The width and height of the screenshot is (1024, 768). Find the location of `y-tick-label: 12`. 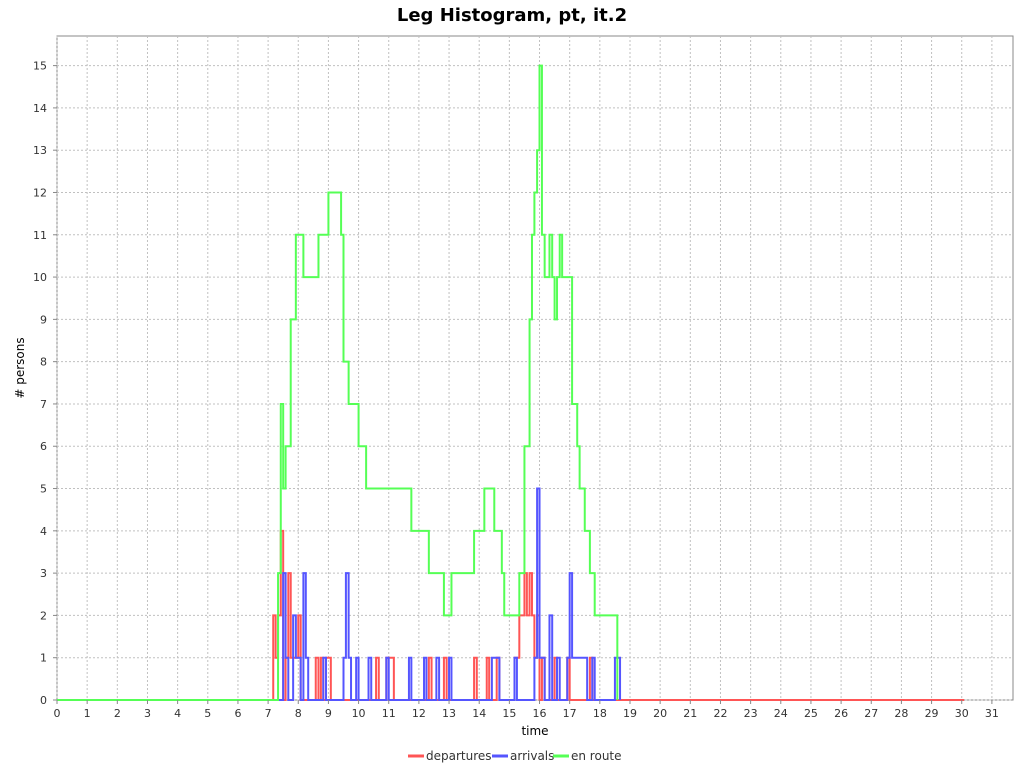

y-tick-label: 12 is located at coordinates (40, 192).